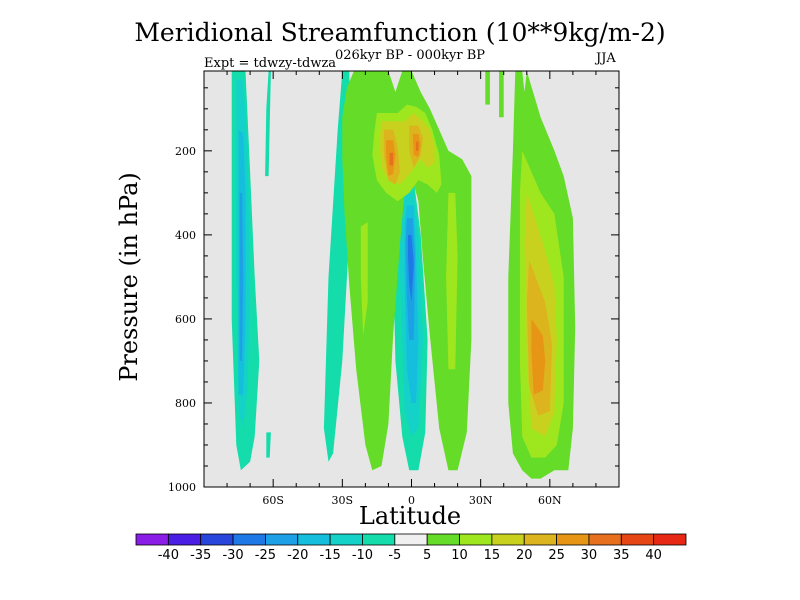  Describe the element at coordinates (481, 500) in the screenshot. I see `x-tick-label-30N: 30N` at that location.